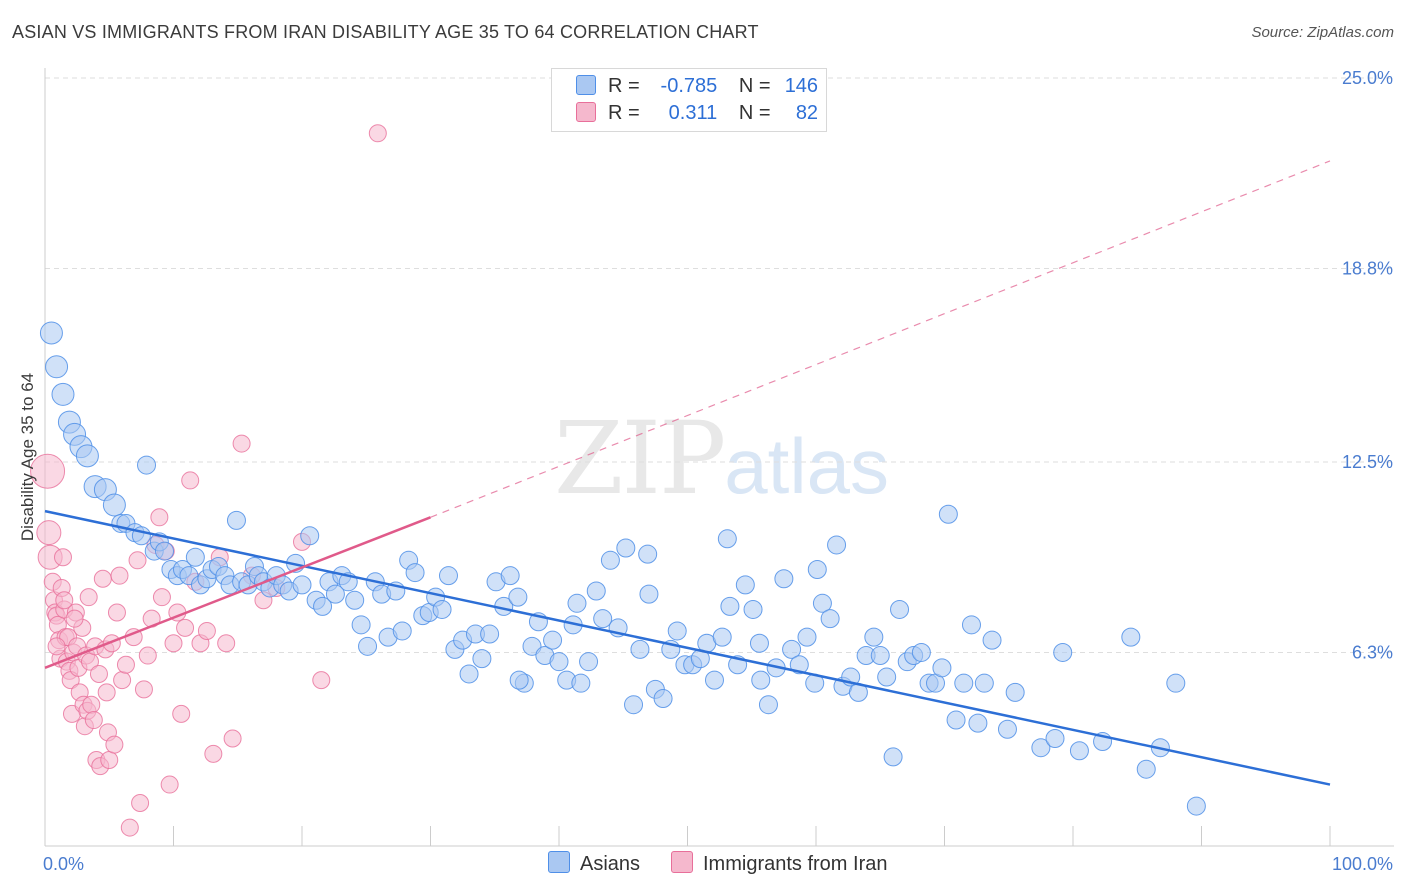 This screenshot has height=892, width=1406. Describe the element at coordinates (594, 863) in the screenshot. I see `legend-item-asians: Asians` at that location.